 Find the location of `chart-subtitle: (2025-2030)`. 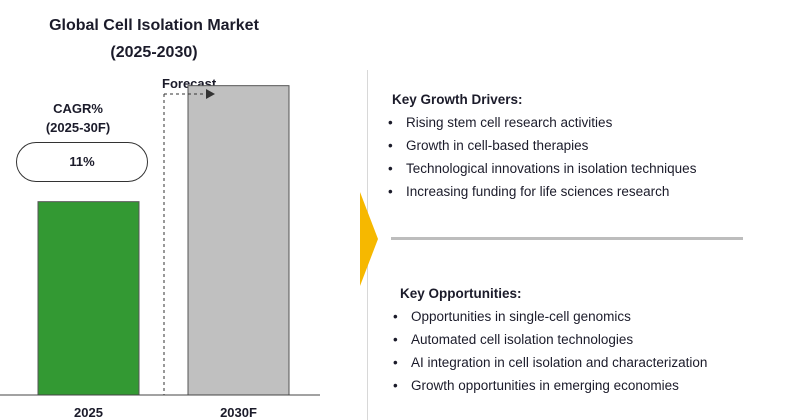

chart-subtitle: (2025-2030) is located at coordinates (154, 52).